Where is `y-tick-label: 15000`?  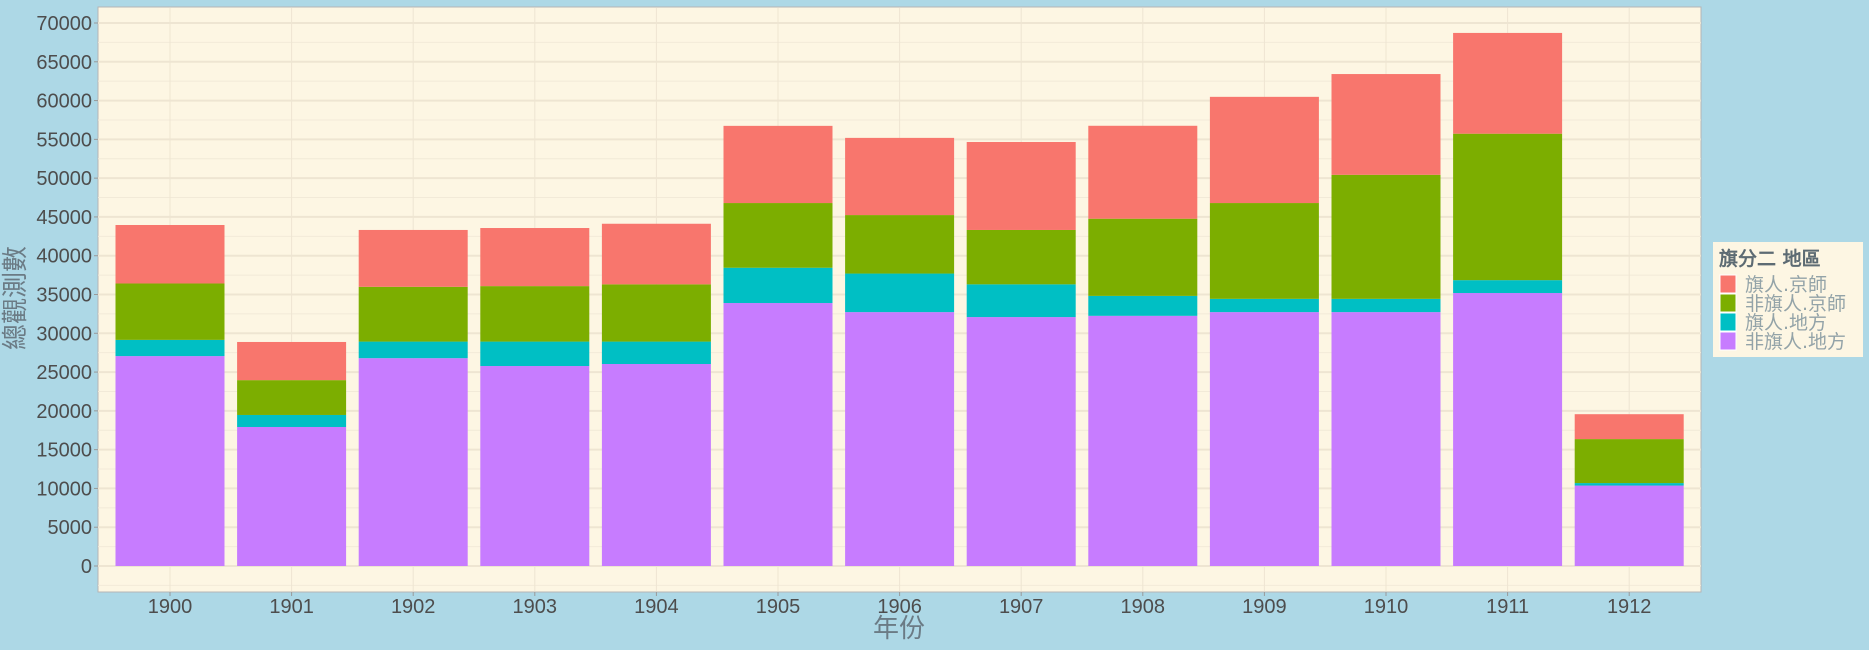 y-tick-label: 15000 is located at coordinates (64, 451).